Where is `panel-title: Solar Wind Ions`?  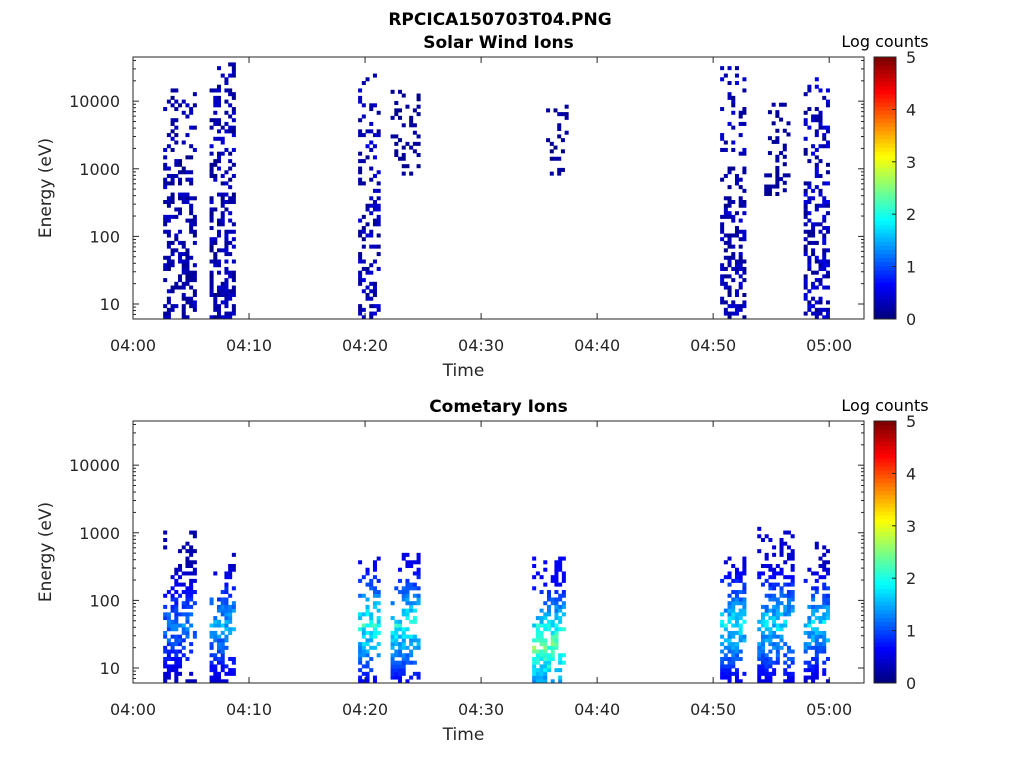
panel-title: Solar Wind Ions is located at coordinates (498, 43).